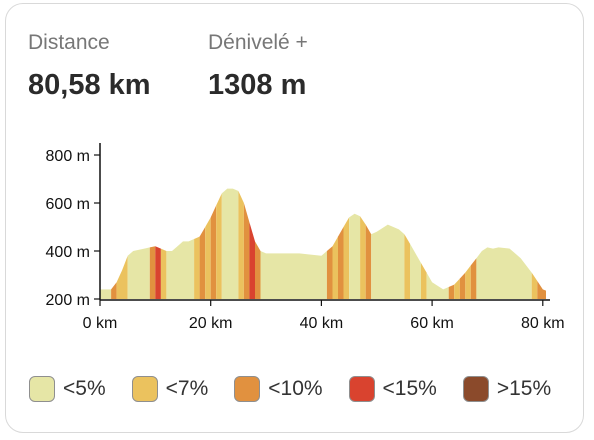 The image size is (594, 440). I want to click on legend-item: <10%, so click(278, 389).